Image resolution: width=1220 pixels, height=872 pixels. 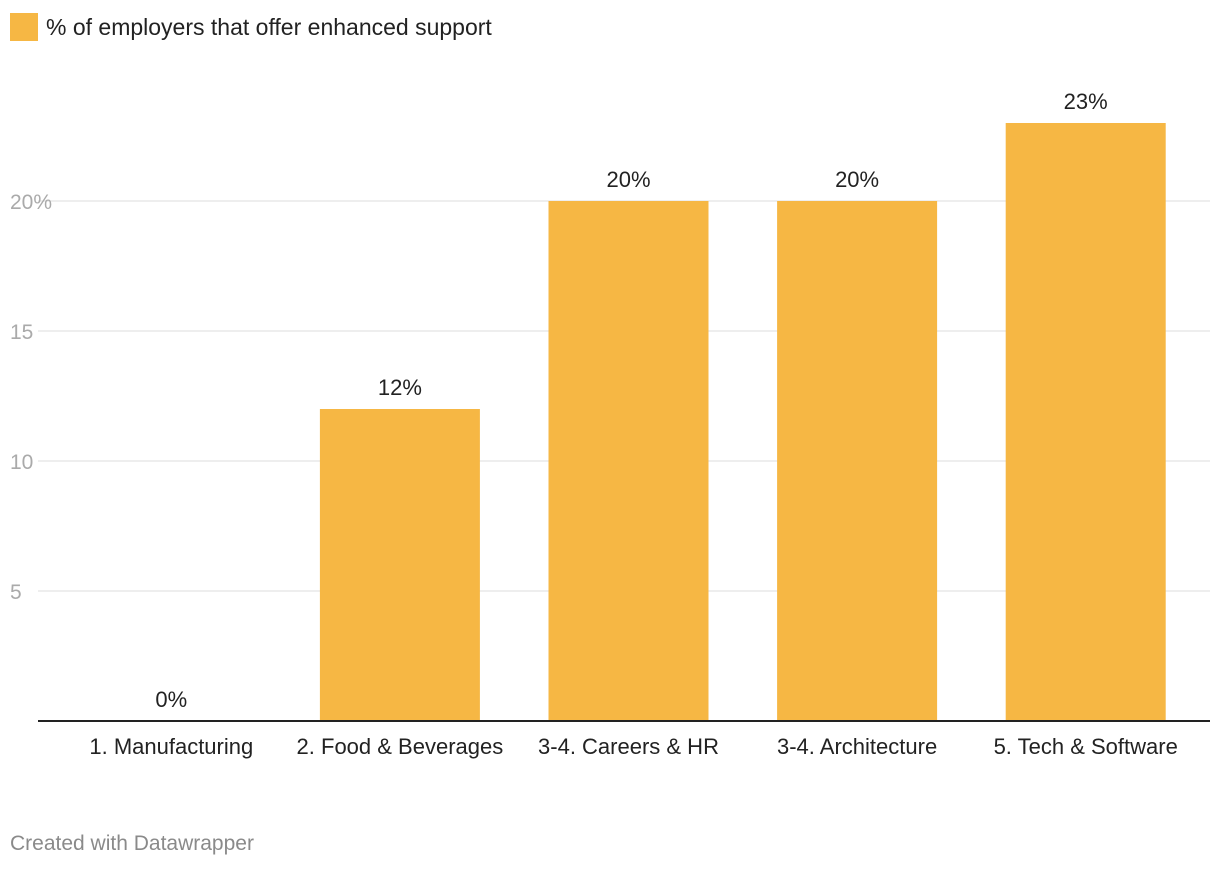 I want to click on x-tick-label: 5. Tech & Software, so click(x=1086, y=746).